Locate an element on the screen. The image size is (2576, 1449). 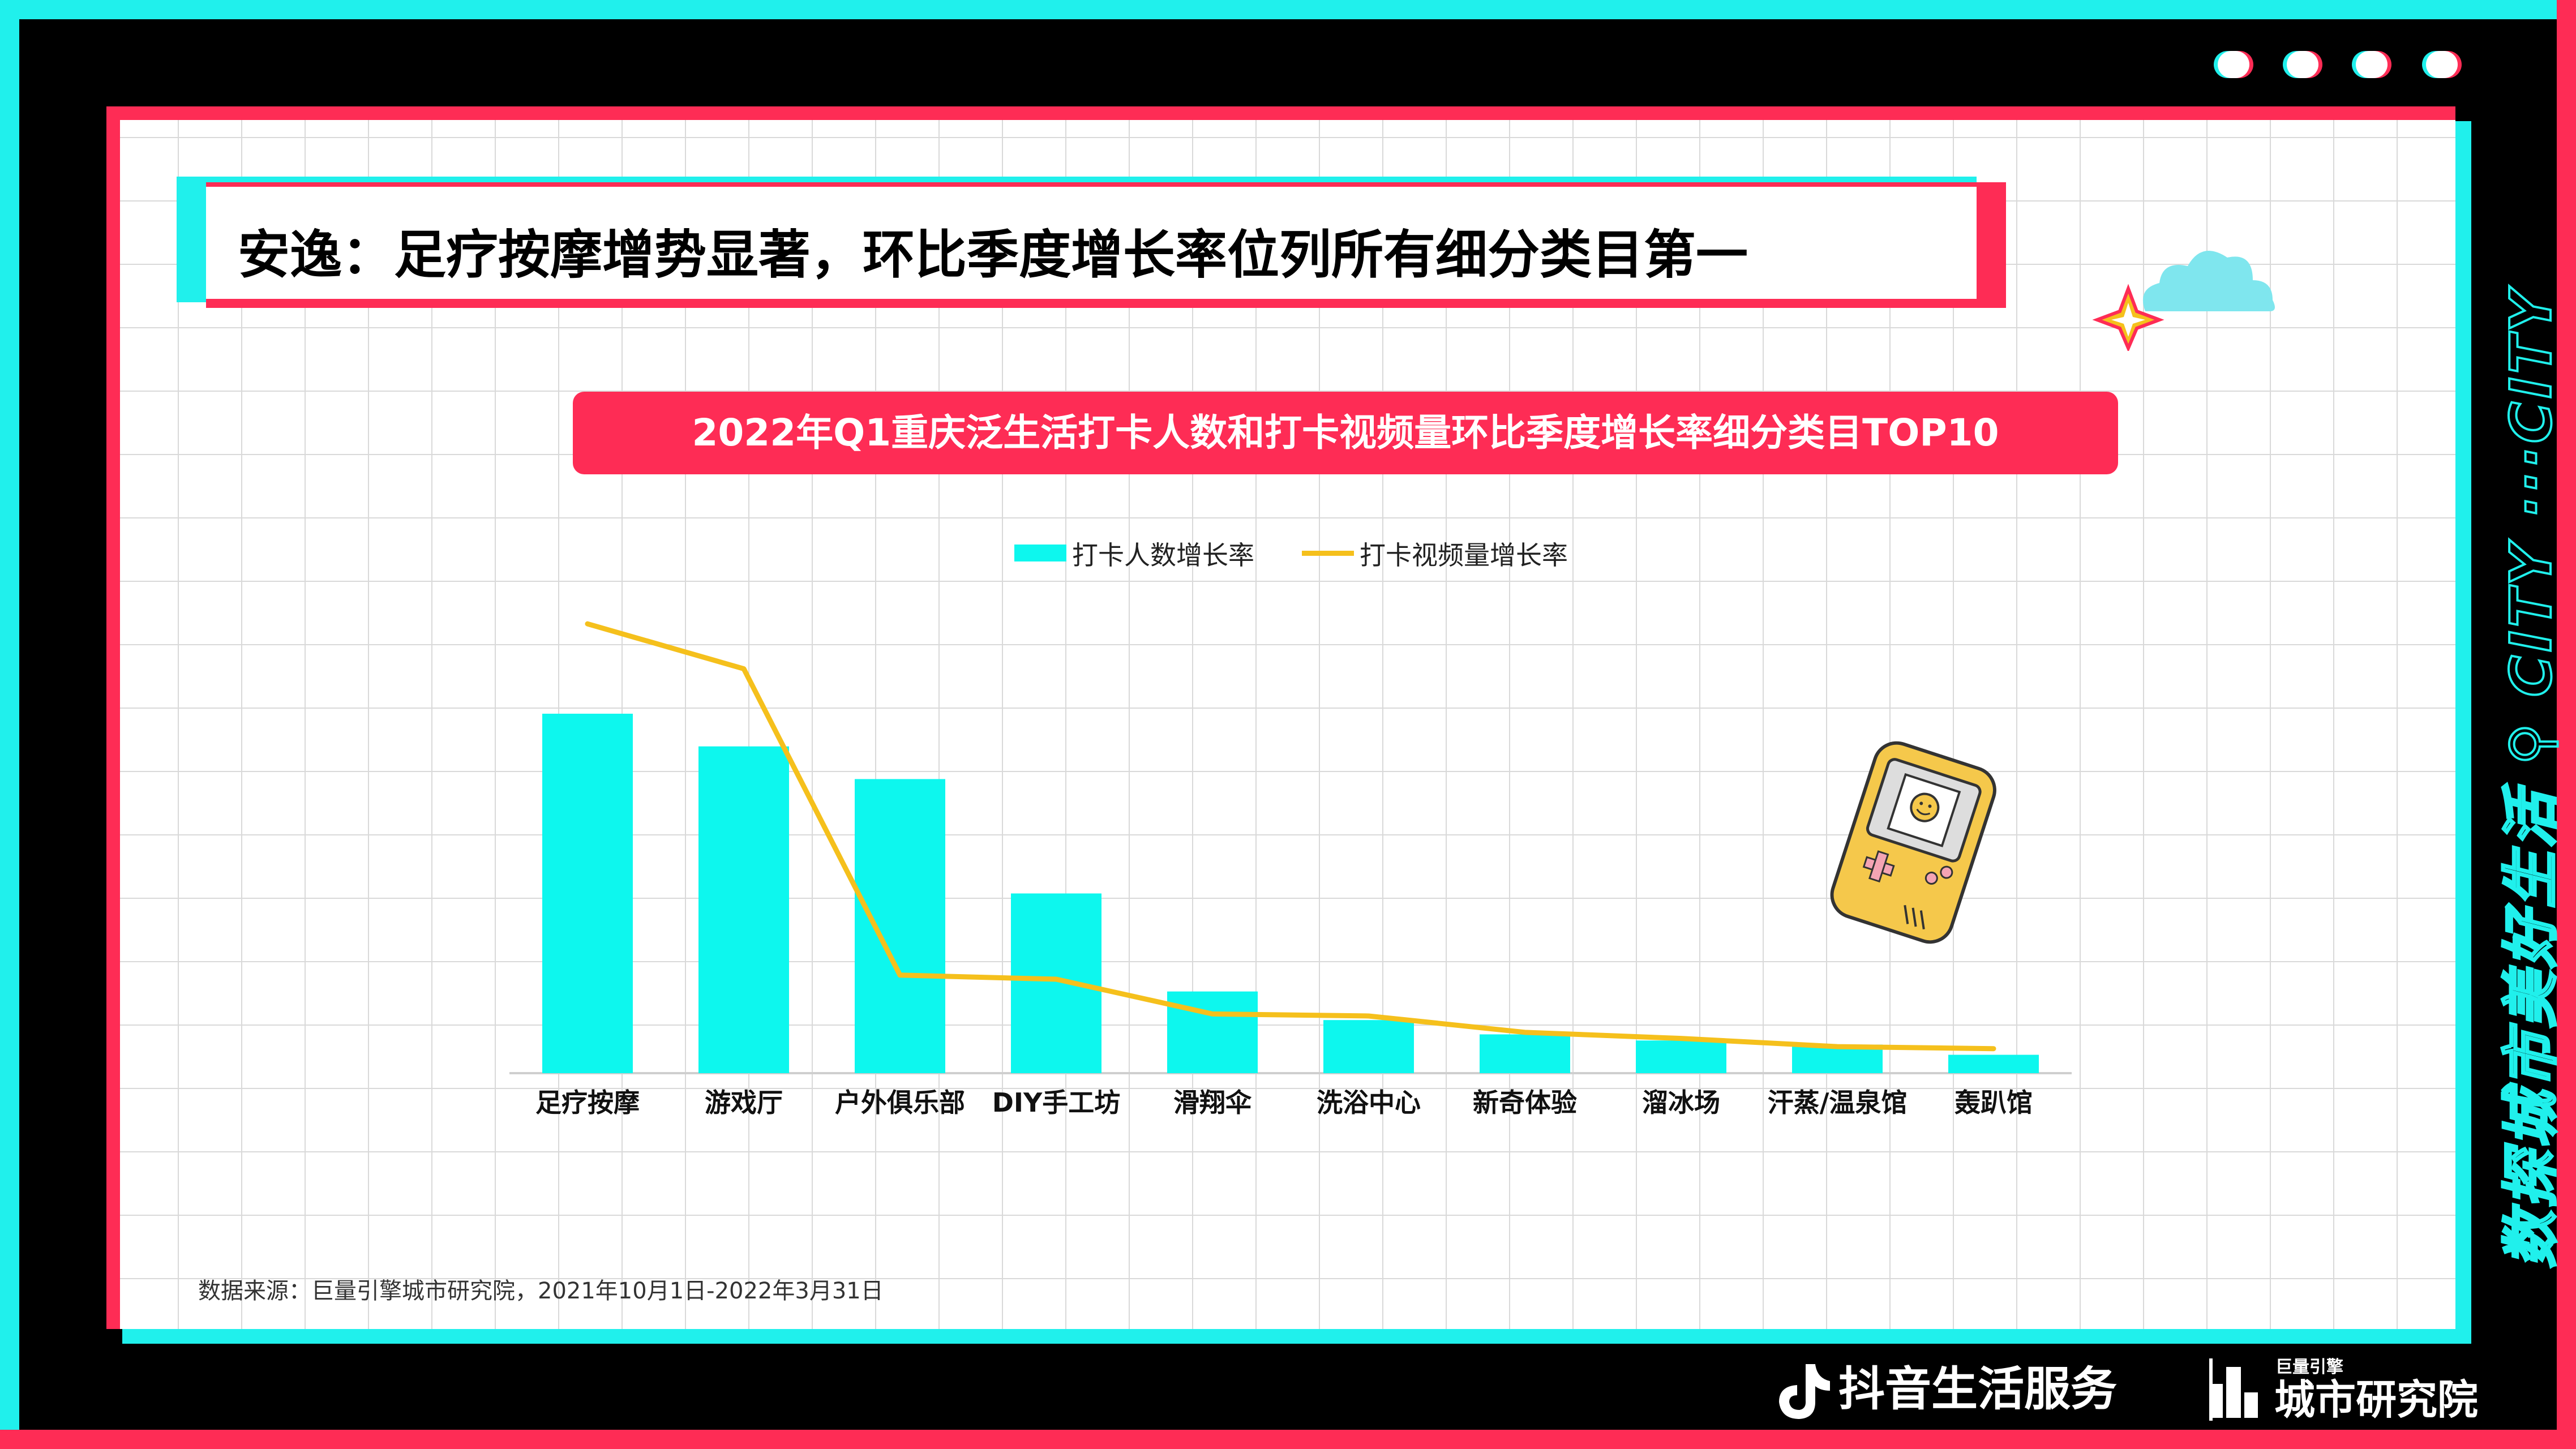
data-source-note: 数据来源：巨量引擎城市研究院，2021年10月1日-2022年3月31日 is located at coordinates (541, 1291).